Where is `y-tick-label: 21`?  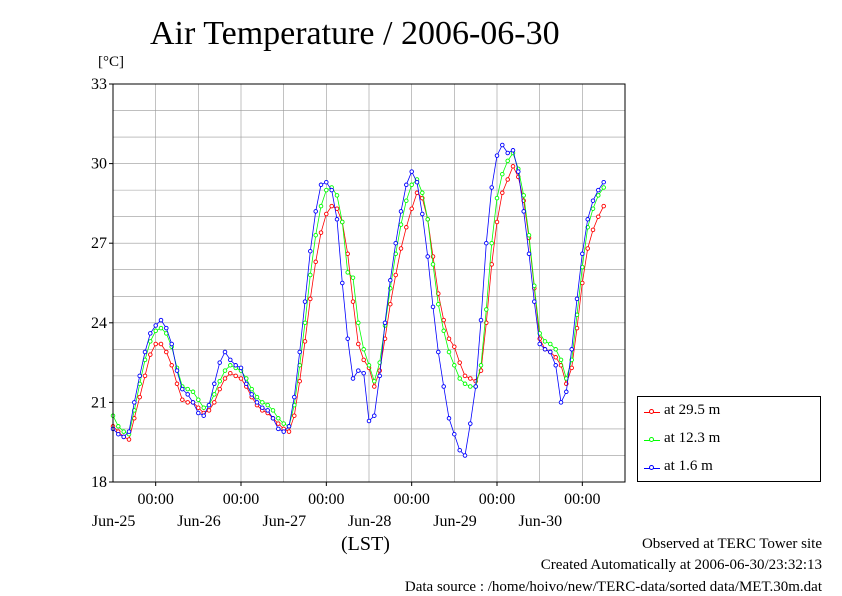 y-tick-label: 21 is located at coordinates (99, 402).